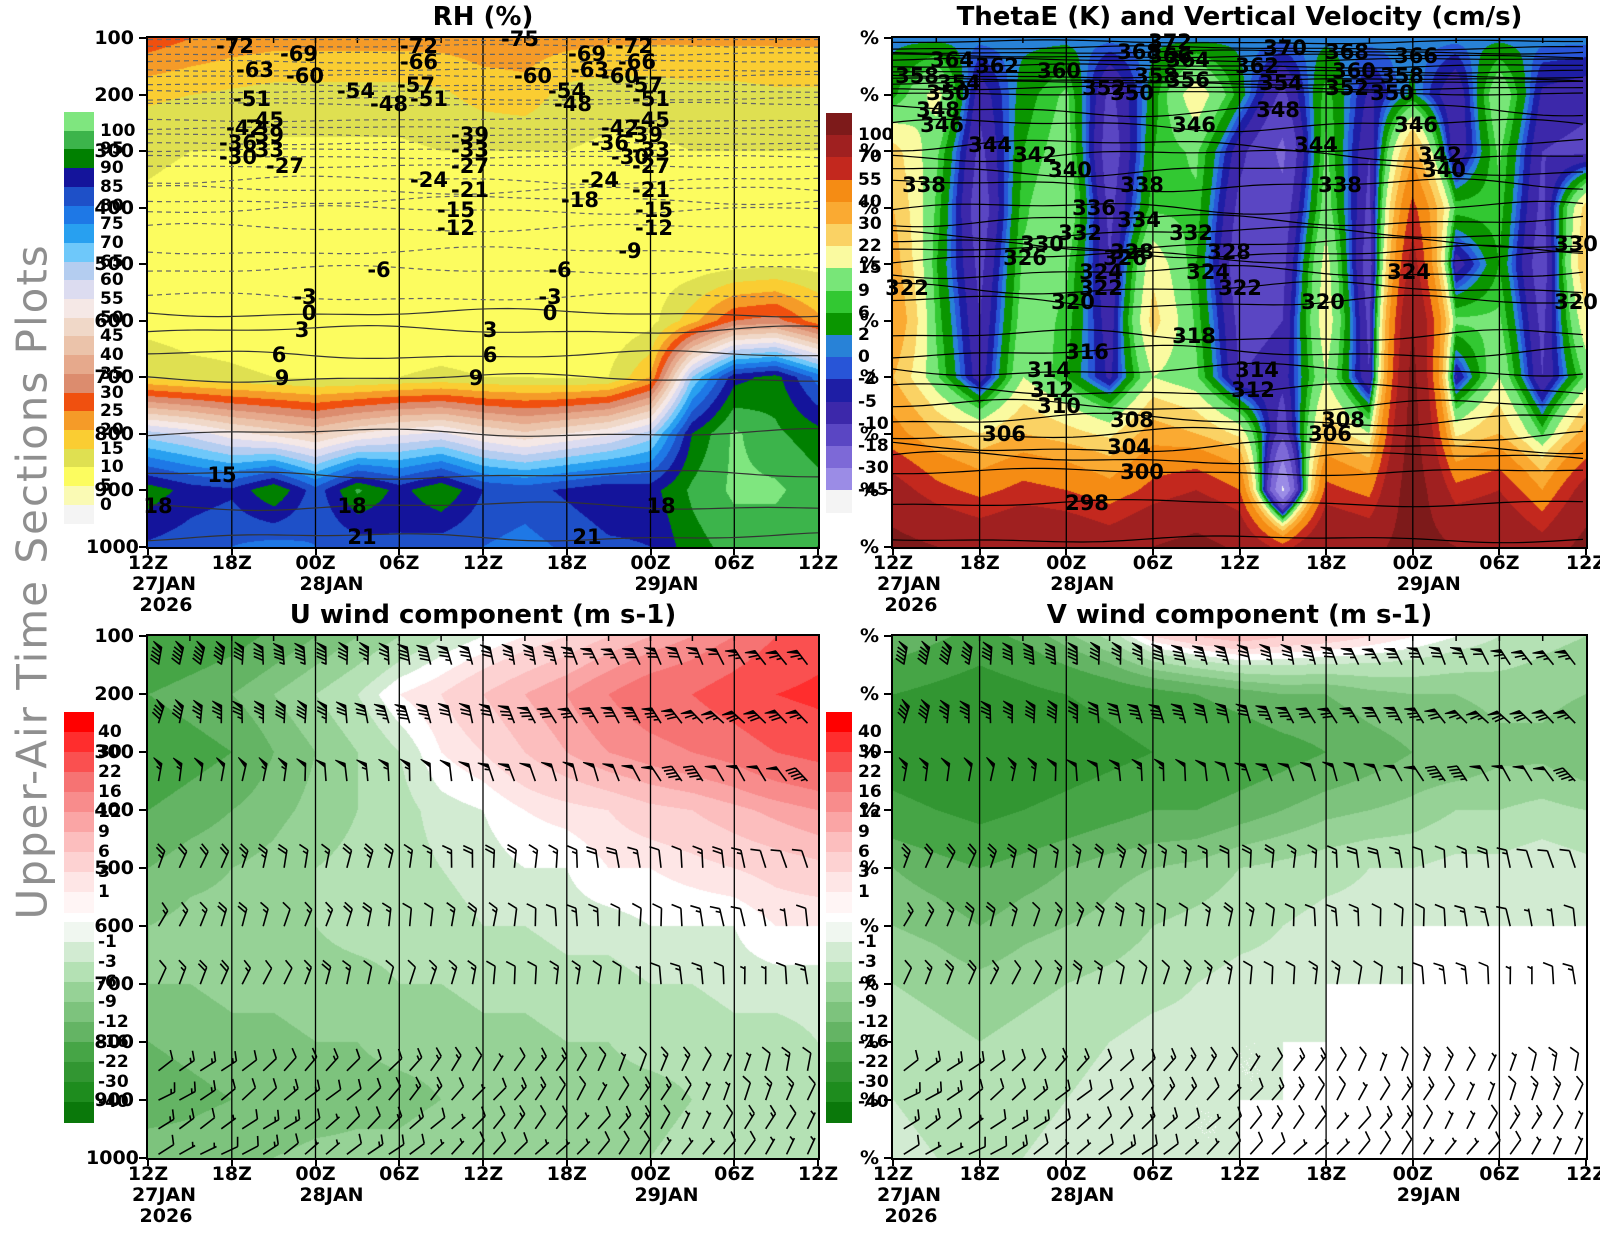  Describe the element at coordinates (107, 1002) in the screenshot. I see `colorbar-label: -9` at that location.